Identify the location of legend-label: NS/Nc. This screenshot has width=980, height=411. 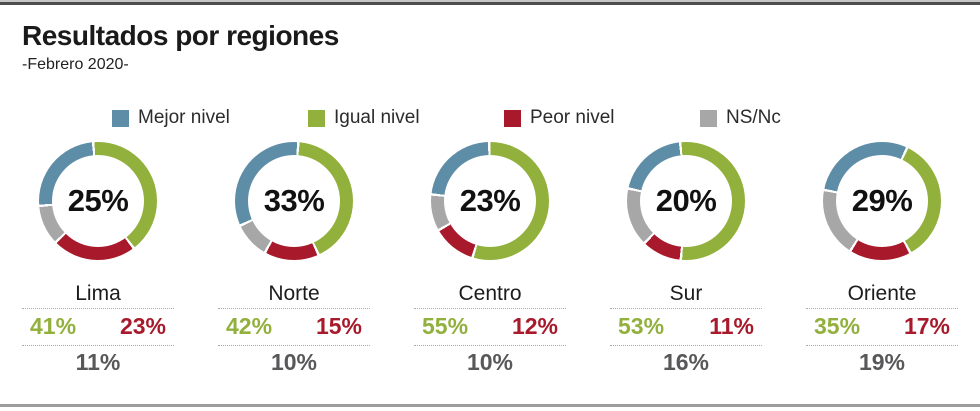
(753, 117).